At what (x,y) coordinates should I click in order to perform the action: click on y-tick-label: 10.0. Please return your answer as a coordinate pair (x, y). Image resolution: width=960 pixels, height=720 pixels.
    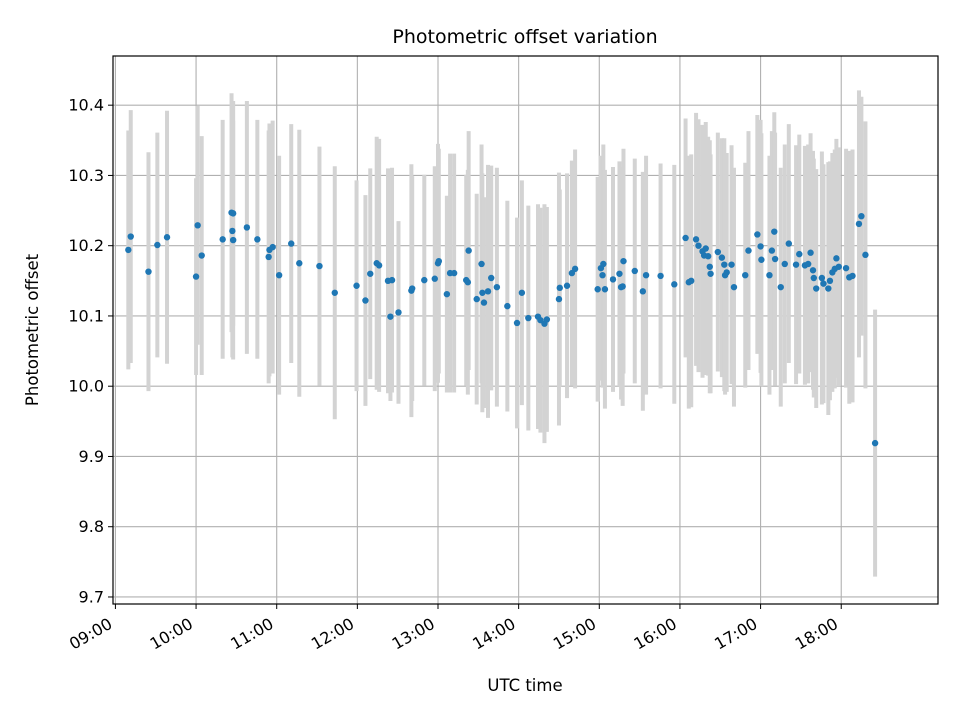
    Looking at the image, I should click on (86, 386).